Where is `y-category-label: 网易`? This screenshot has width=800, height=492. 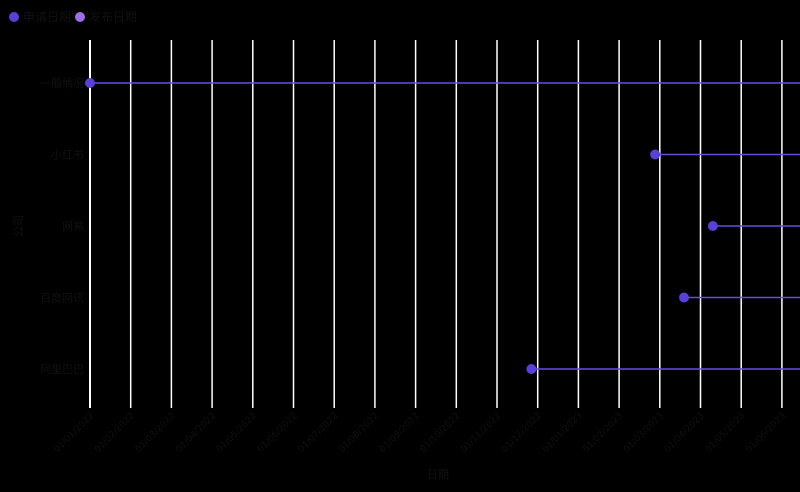 y-category-label: 网易 is located at coordinates (73, 226).